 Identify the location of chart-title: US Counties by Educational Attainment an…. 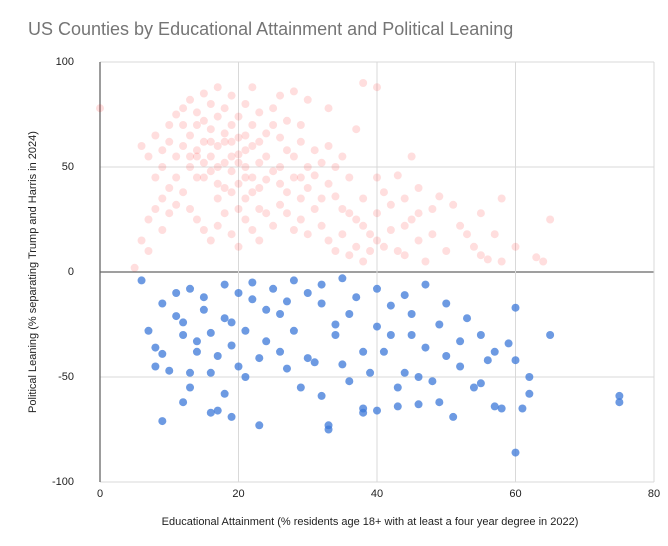
(270, 29).